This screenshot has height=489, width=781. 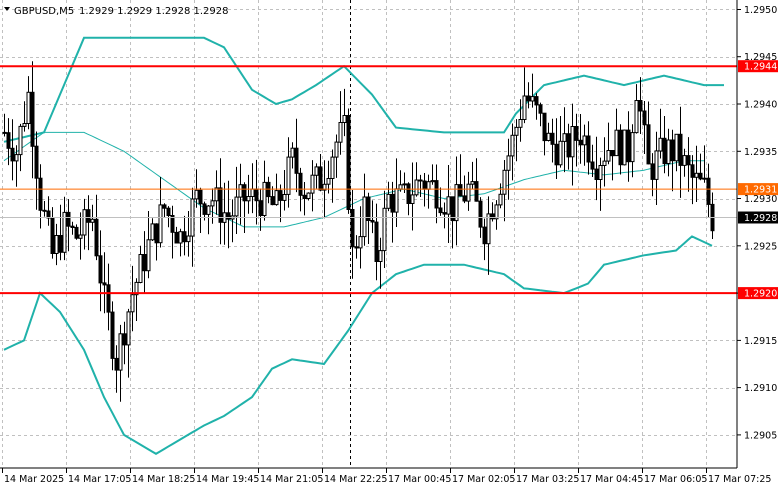 What do you see at coordinates (758, 217) in the screenshot?
I see `current-price-tag` at bounding box center [758, 217].